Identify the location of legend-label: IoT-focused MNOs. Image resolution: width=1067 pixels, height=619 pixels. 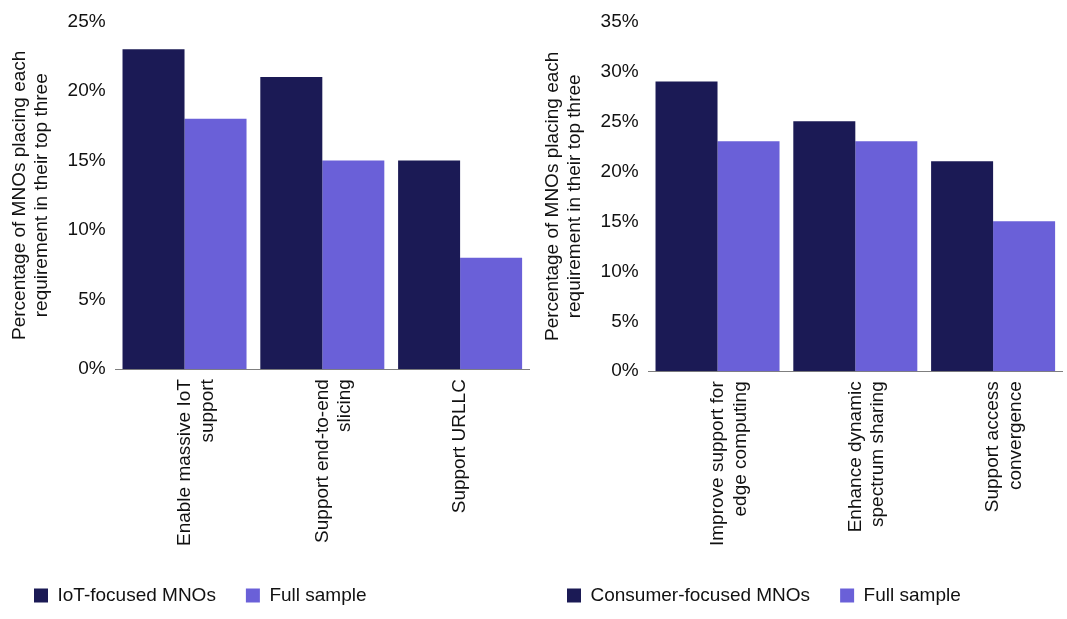
(136, 594).